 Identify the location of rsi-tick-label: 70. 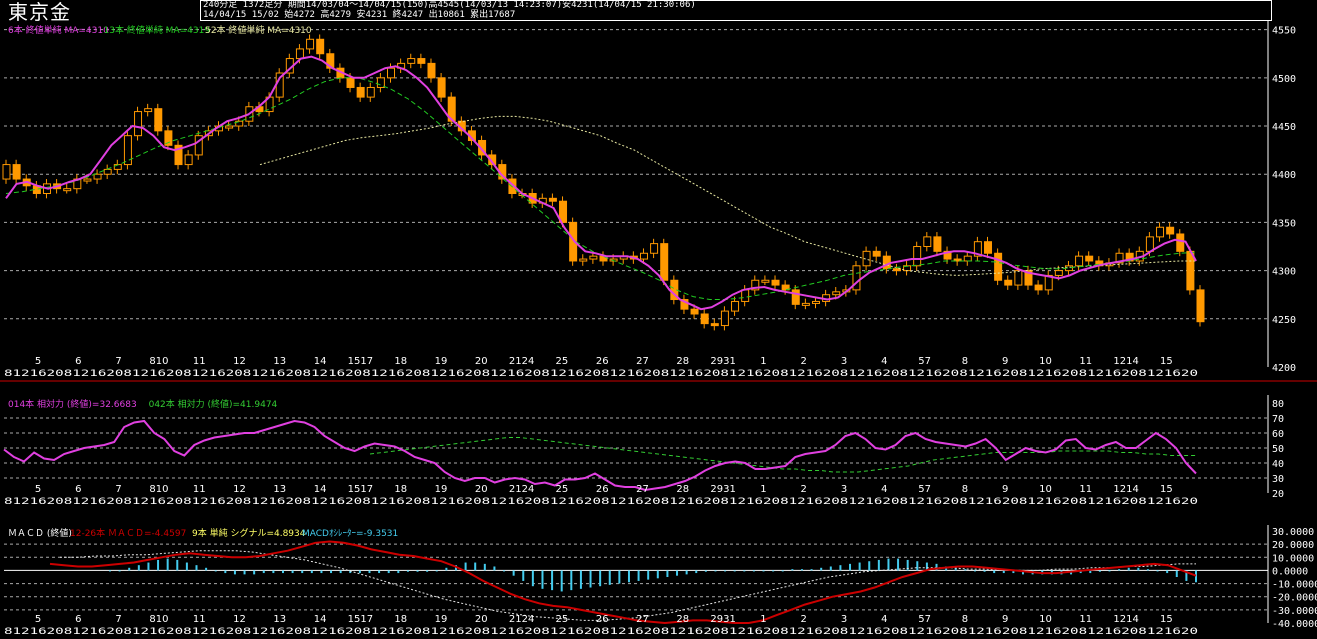
(1278, 419).